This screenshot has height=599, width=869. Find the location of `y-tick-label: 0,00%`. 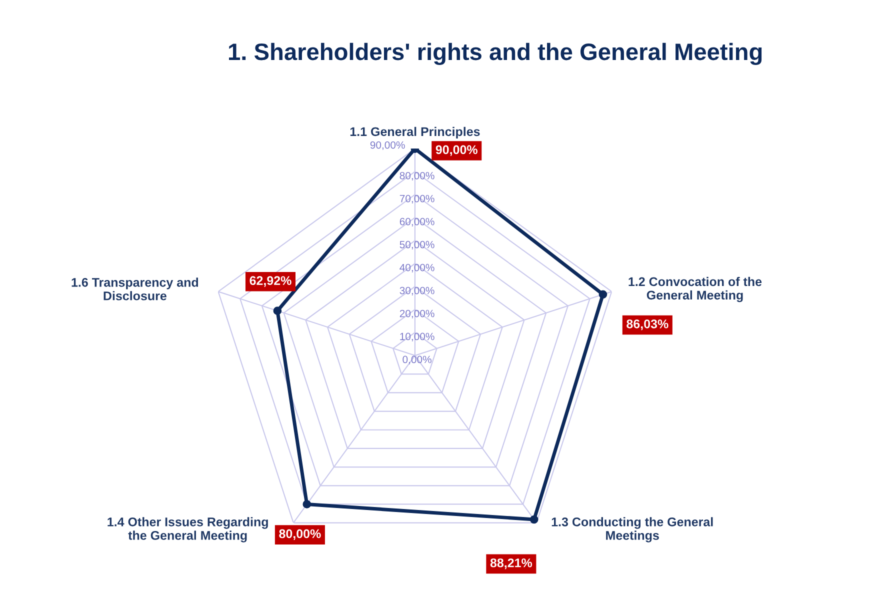

y-tick-label: 0,00% is located at coordinates (417, 360).